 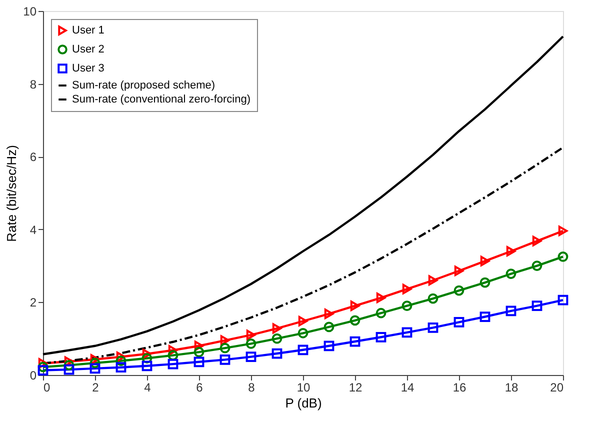 What do you see at coordinates (88, 50) in the screenshot?
I see `legend-label: User 2` at bounding box center [88, 50].